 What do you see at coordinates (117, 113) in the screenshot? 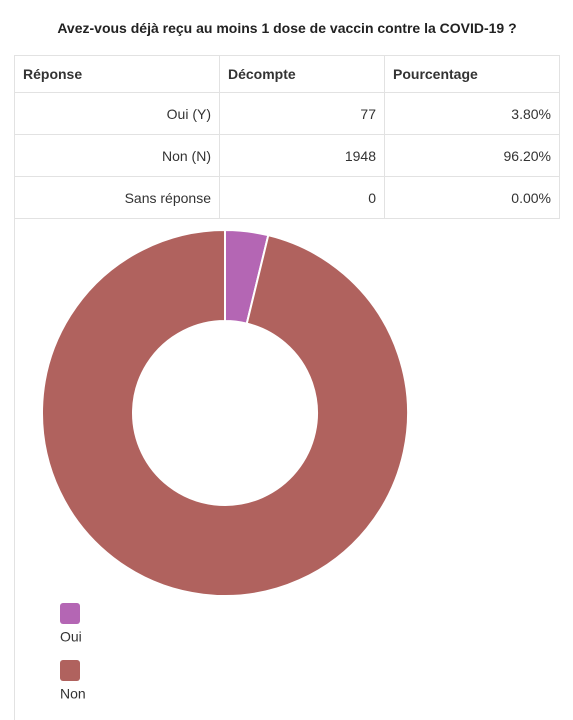
I see `cell: Oui (Y)` at bounding box center [117, 113].